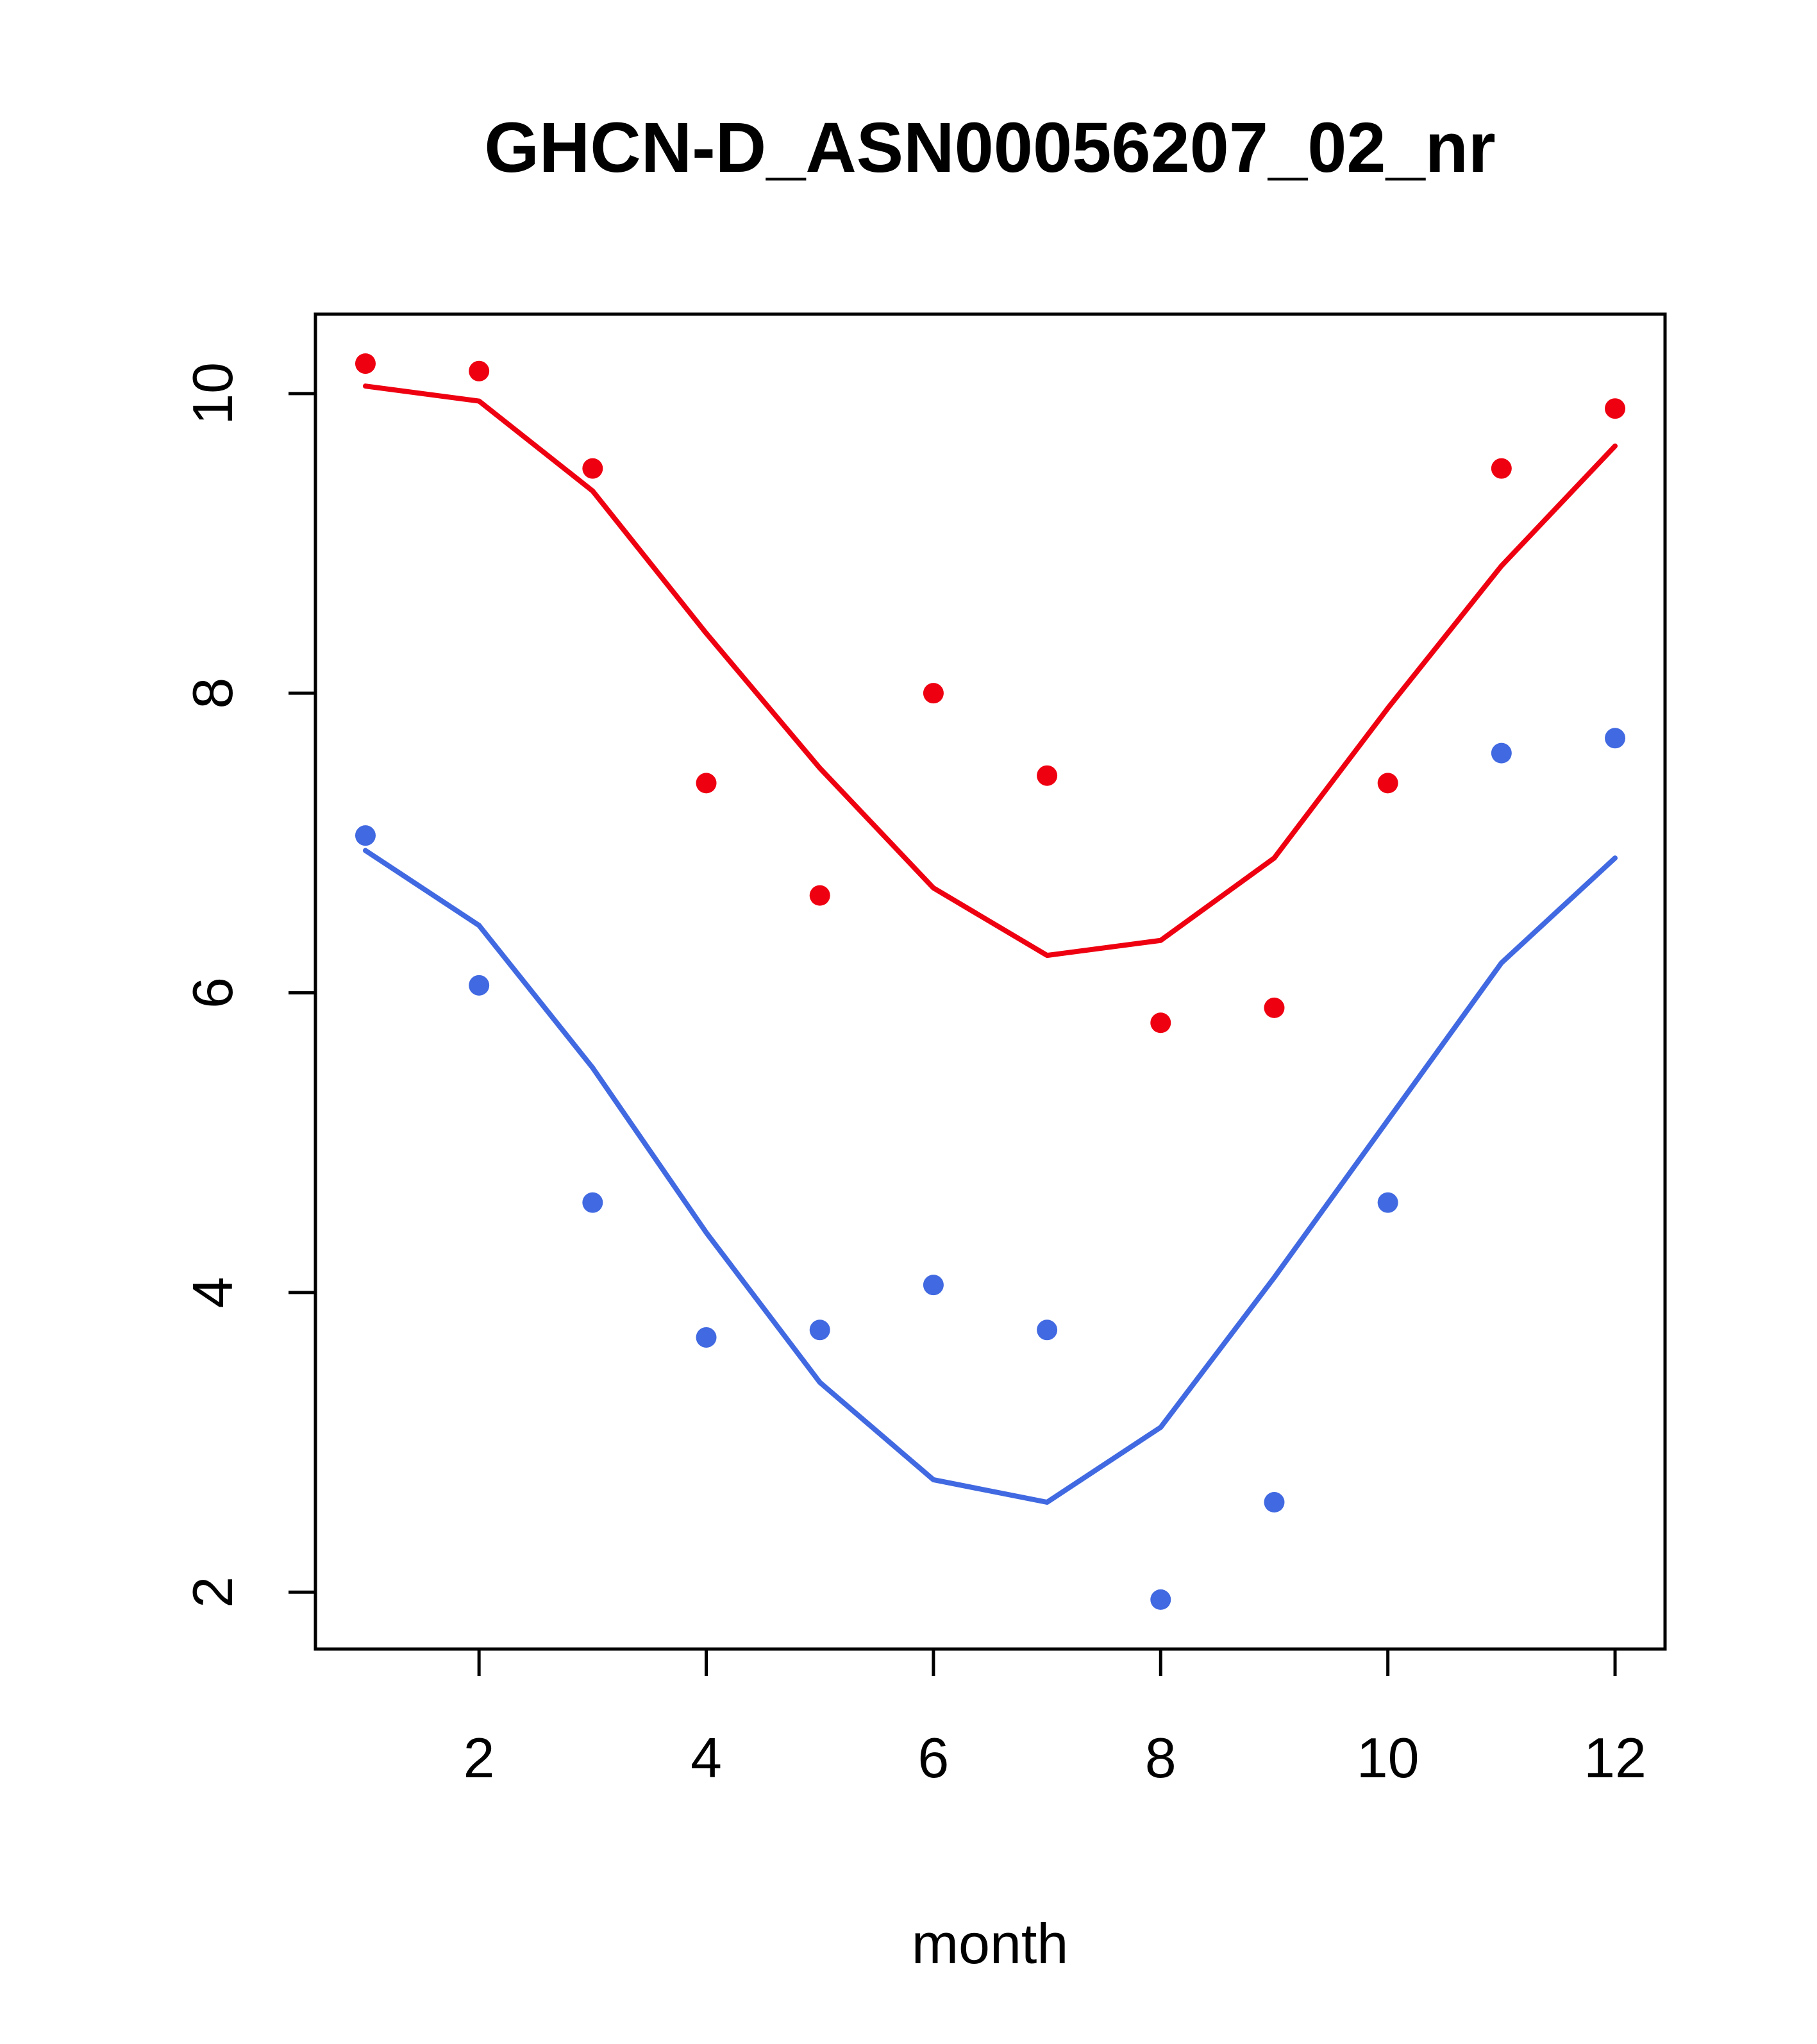 The width and height of the screenshot is (1817, 2044). What do you see at coordinates (212, 693) in the screenshot?
I see `y-tick-label: 8` at bounding box center [212, 693].